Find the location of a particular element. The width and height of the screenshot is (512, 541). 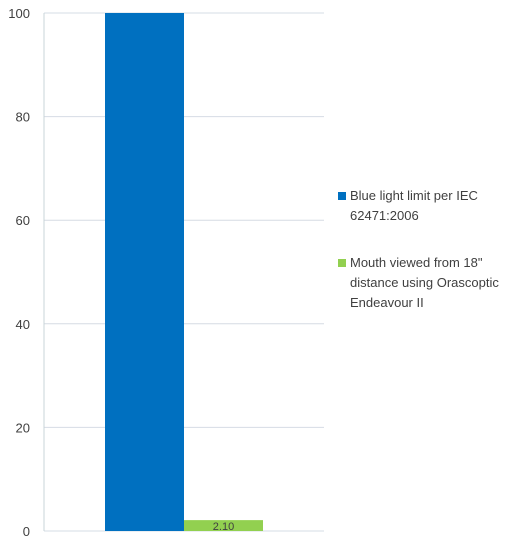

y-tick-label: 100 is located at coordinates (19, 13).